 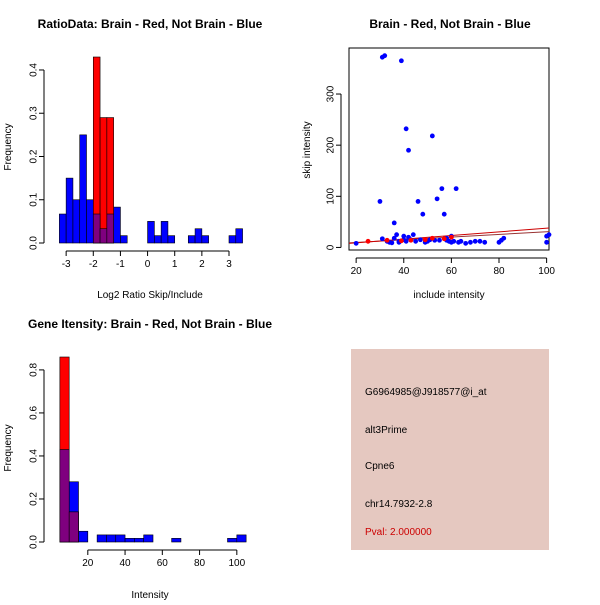 I want to click on y-tick-label: 0.0, so click(x=34, y=243).